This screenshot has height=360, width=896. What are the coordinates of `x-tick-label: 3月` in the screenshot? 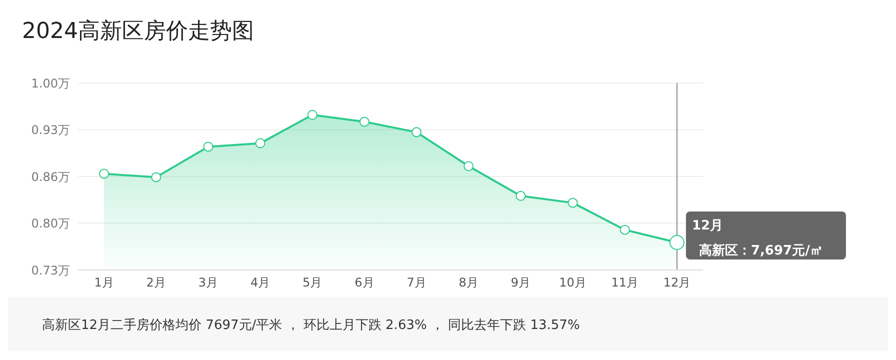 It's located at (208, 283).